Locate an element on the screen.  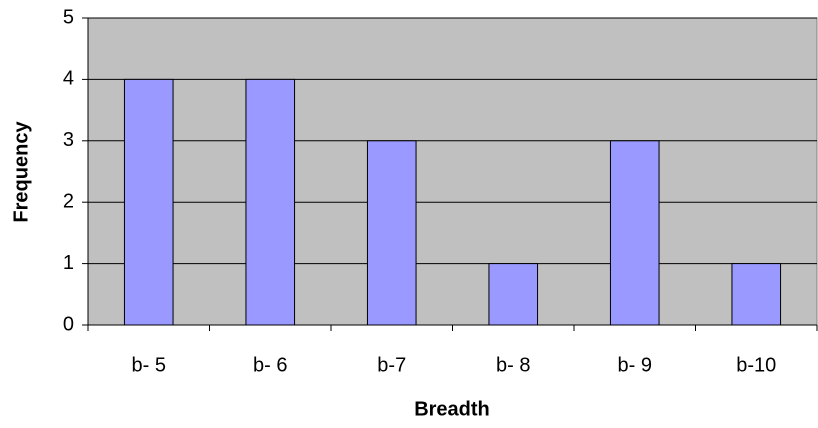
y-tick-label: 2 is located at coordinates (68, 201).